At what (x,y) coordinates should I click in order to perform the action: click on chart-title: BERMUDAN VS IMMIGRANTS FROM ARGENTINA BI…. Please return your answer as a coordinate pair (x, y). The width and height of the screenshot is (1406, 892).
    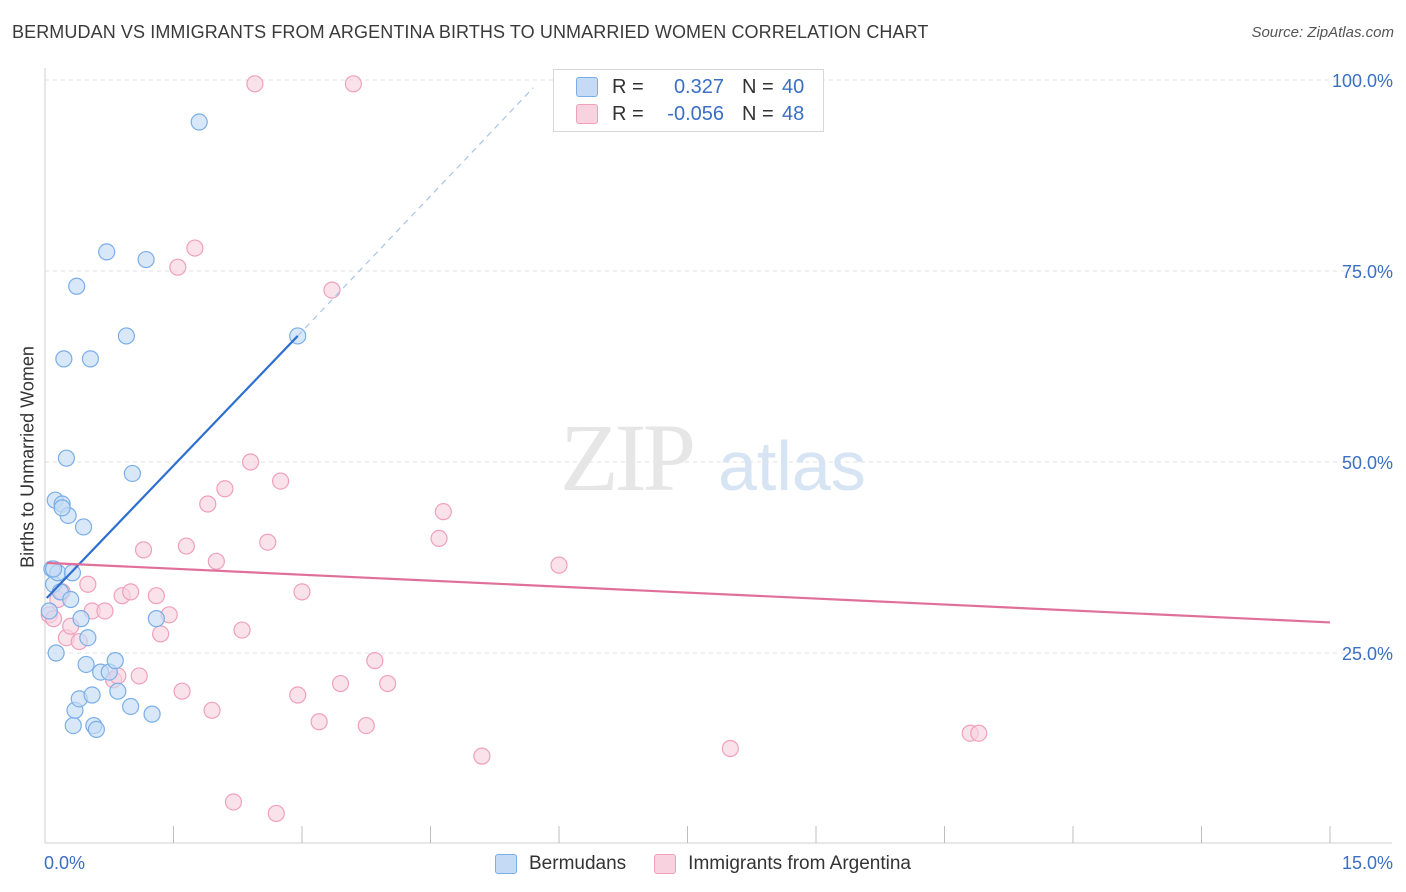
    Looking at the image, I should click on (470, 32).